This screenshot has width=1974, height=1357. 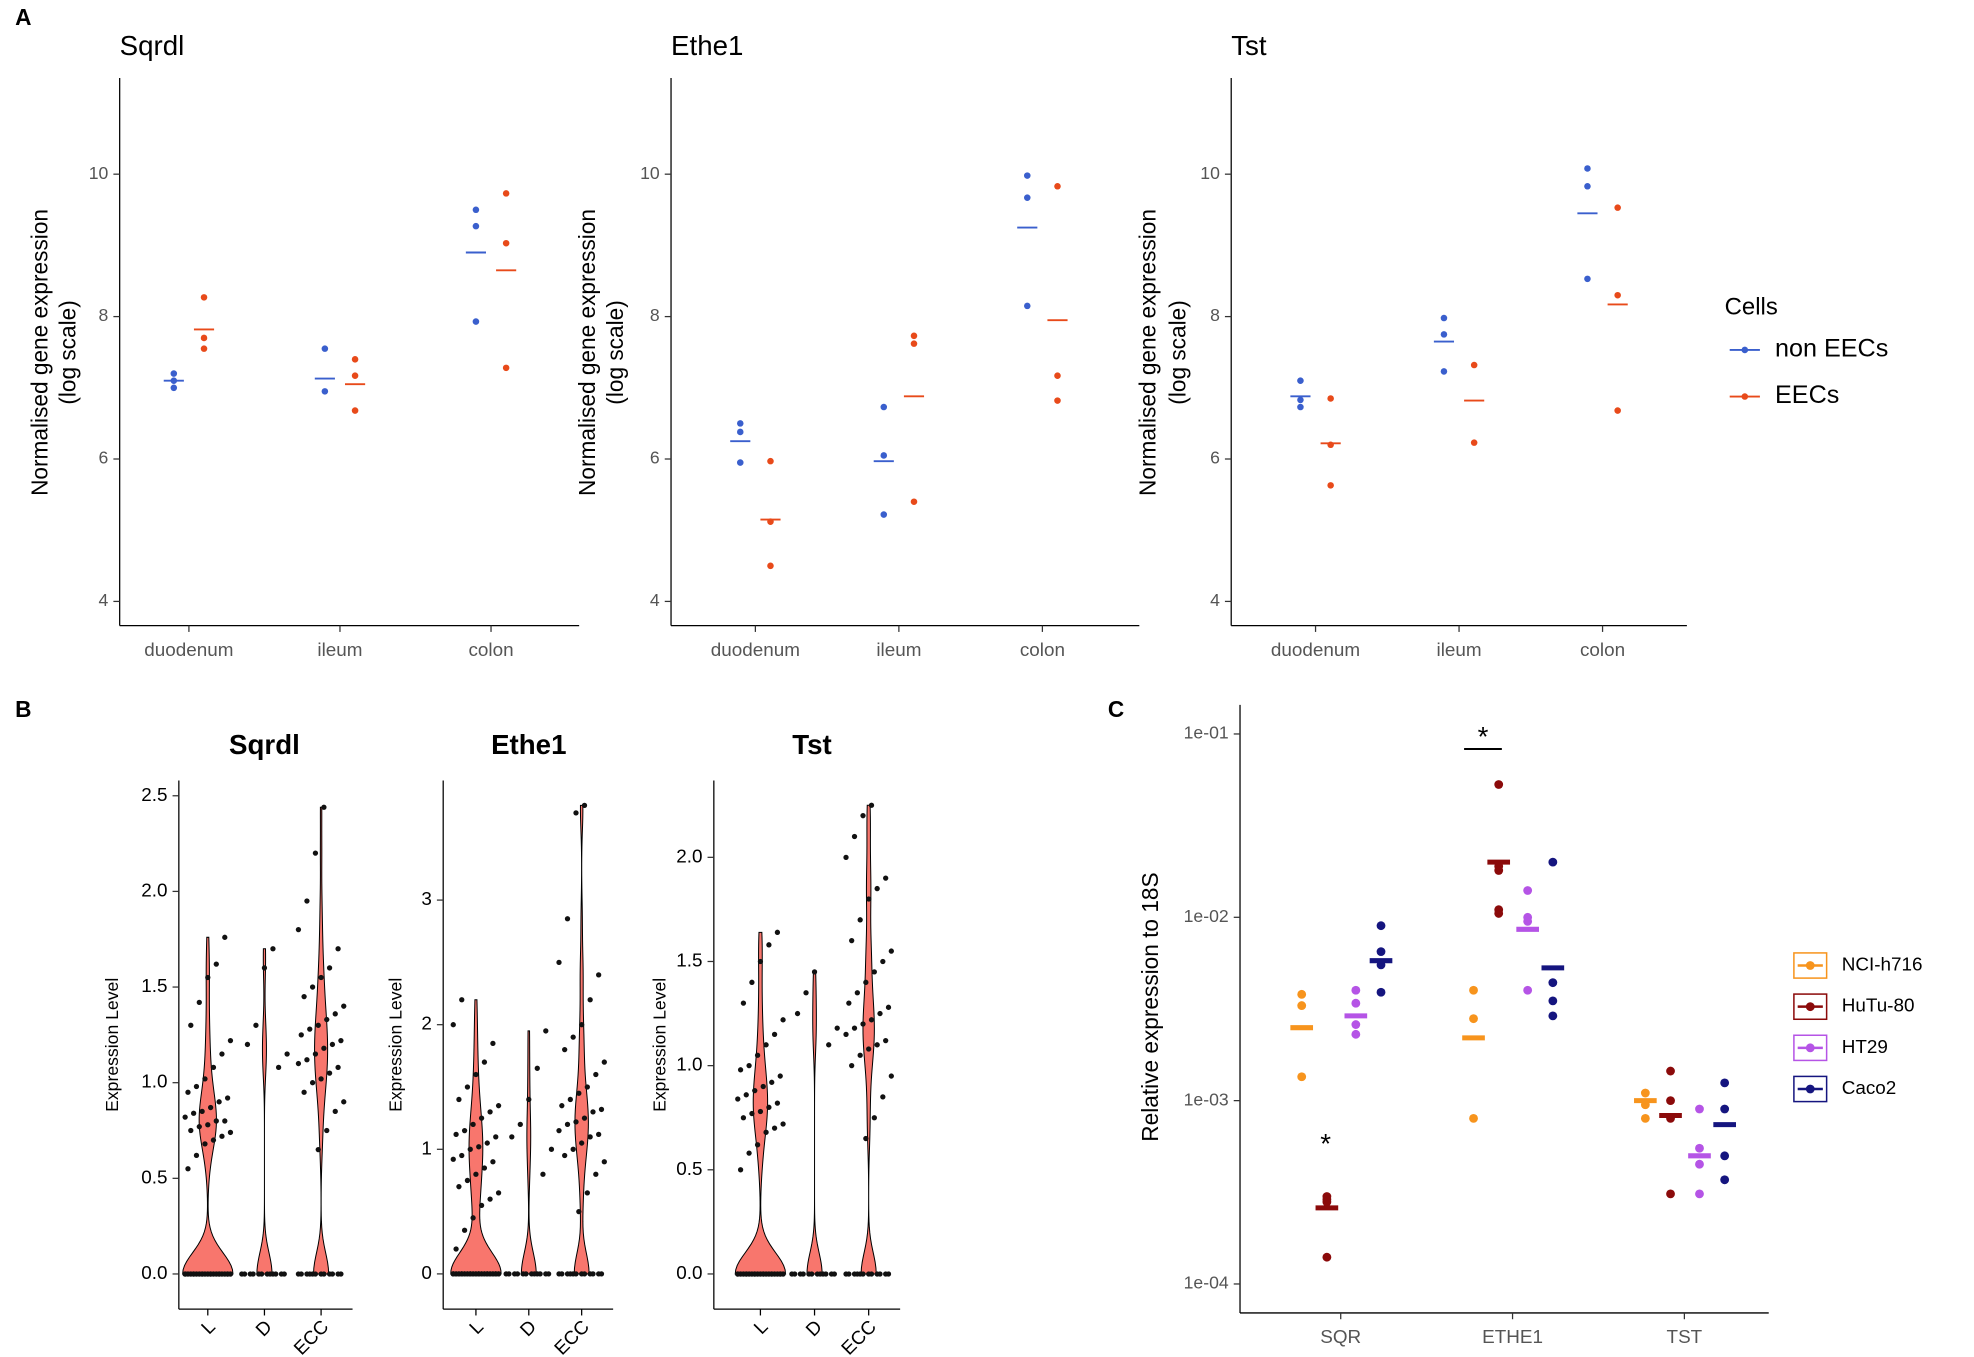 I want to click on x-tick-label: ileum, so click(x=1459, y=650).